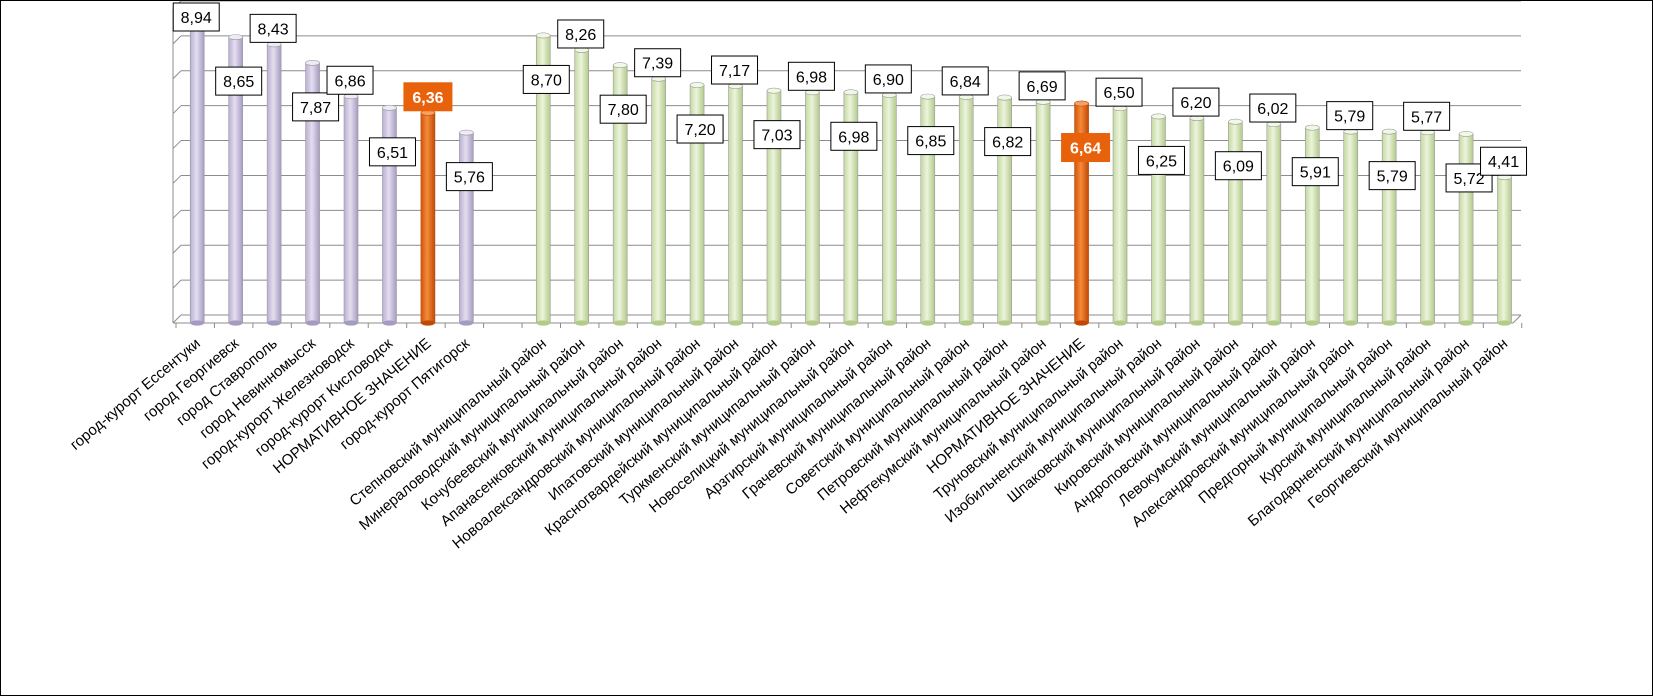 The height and width of the screenshot is (697, 1653). I want to click on data-label-text: 6,90, so click(888, 80).